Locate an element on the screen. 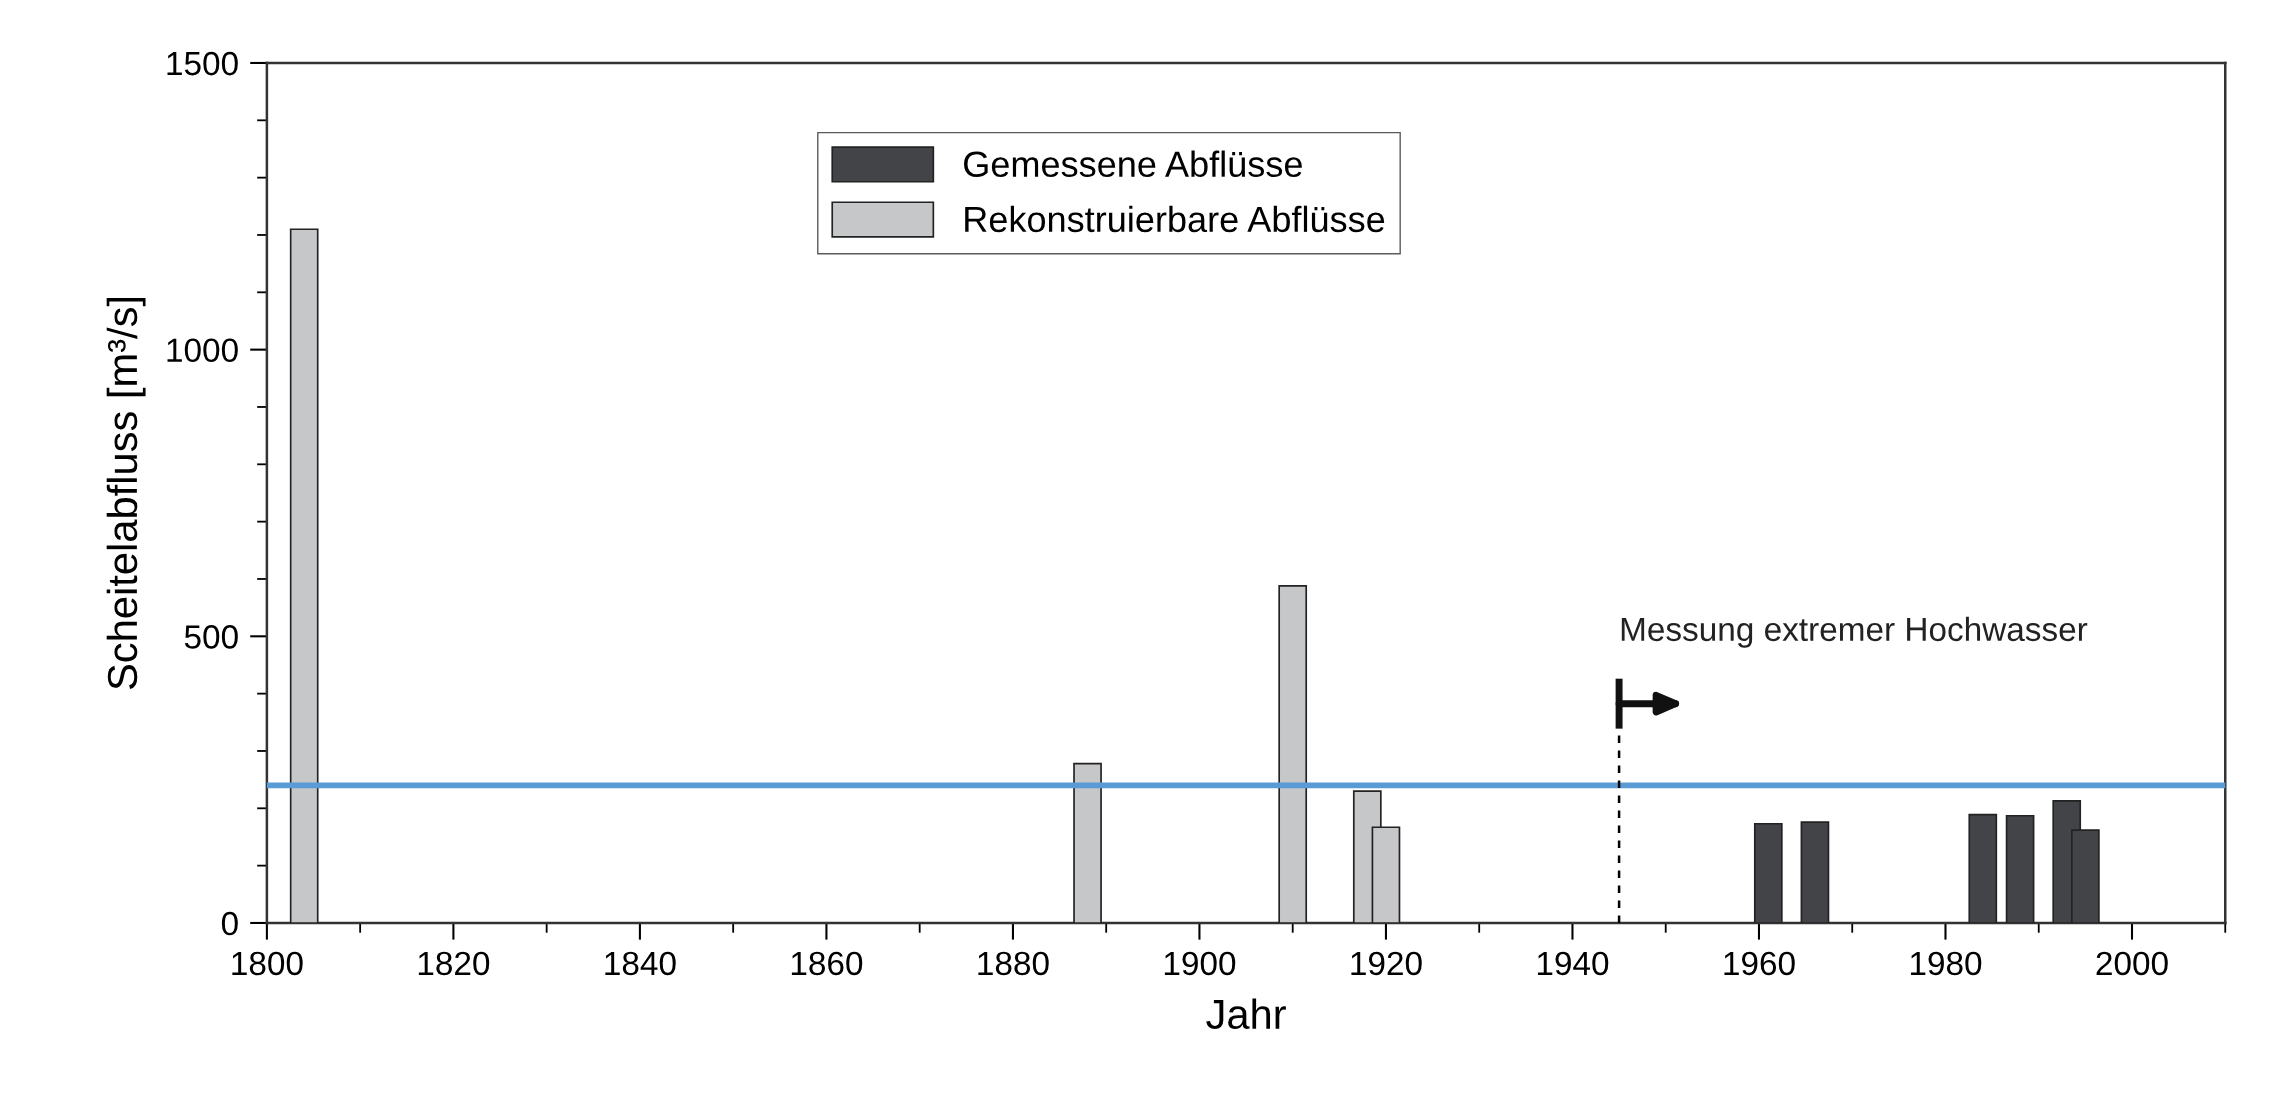 The image size is (2287, 1101). x-tick-label: 1920 is located at coordinates (1386, 963).